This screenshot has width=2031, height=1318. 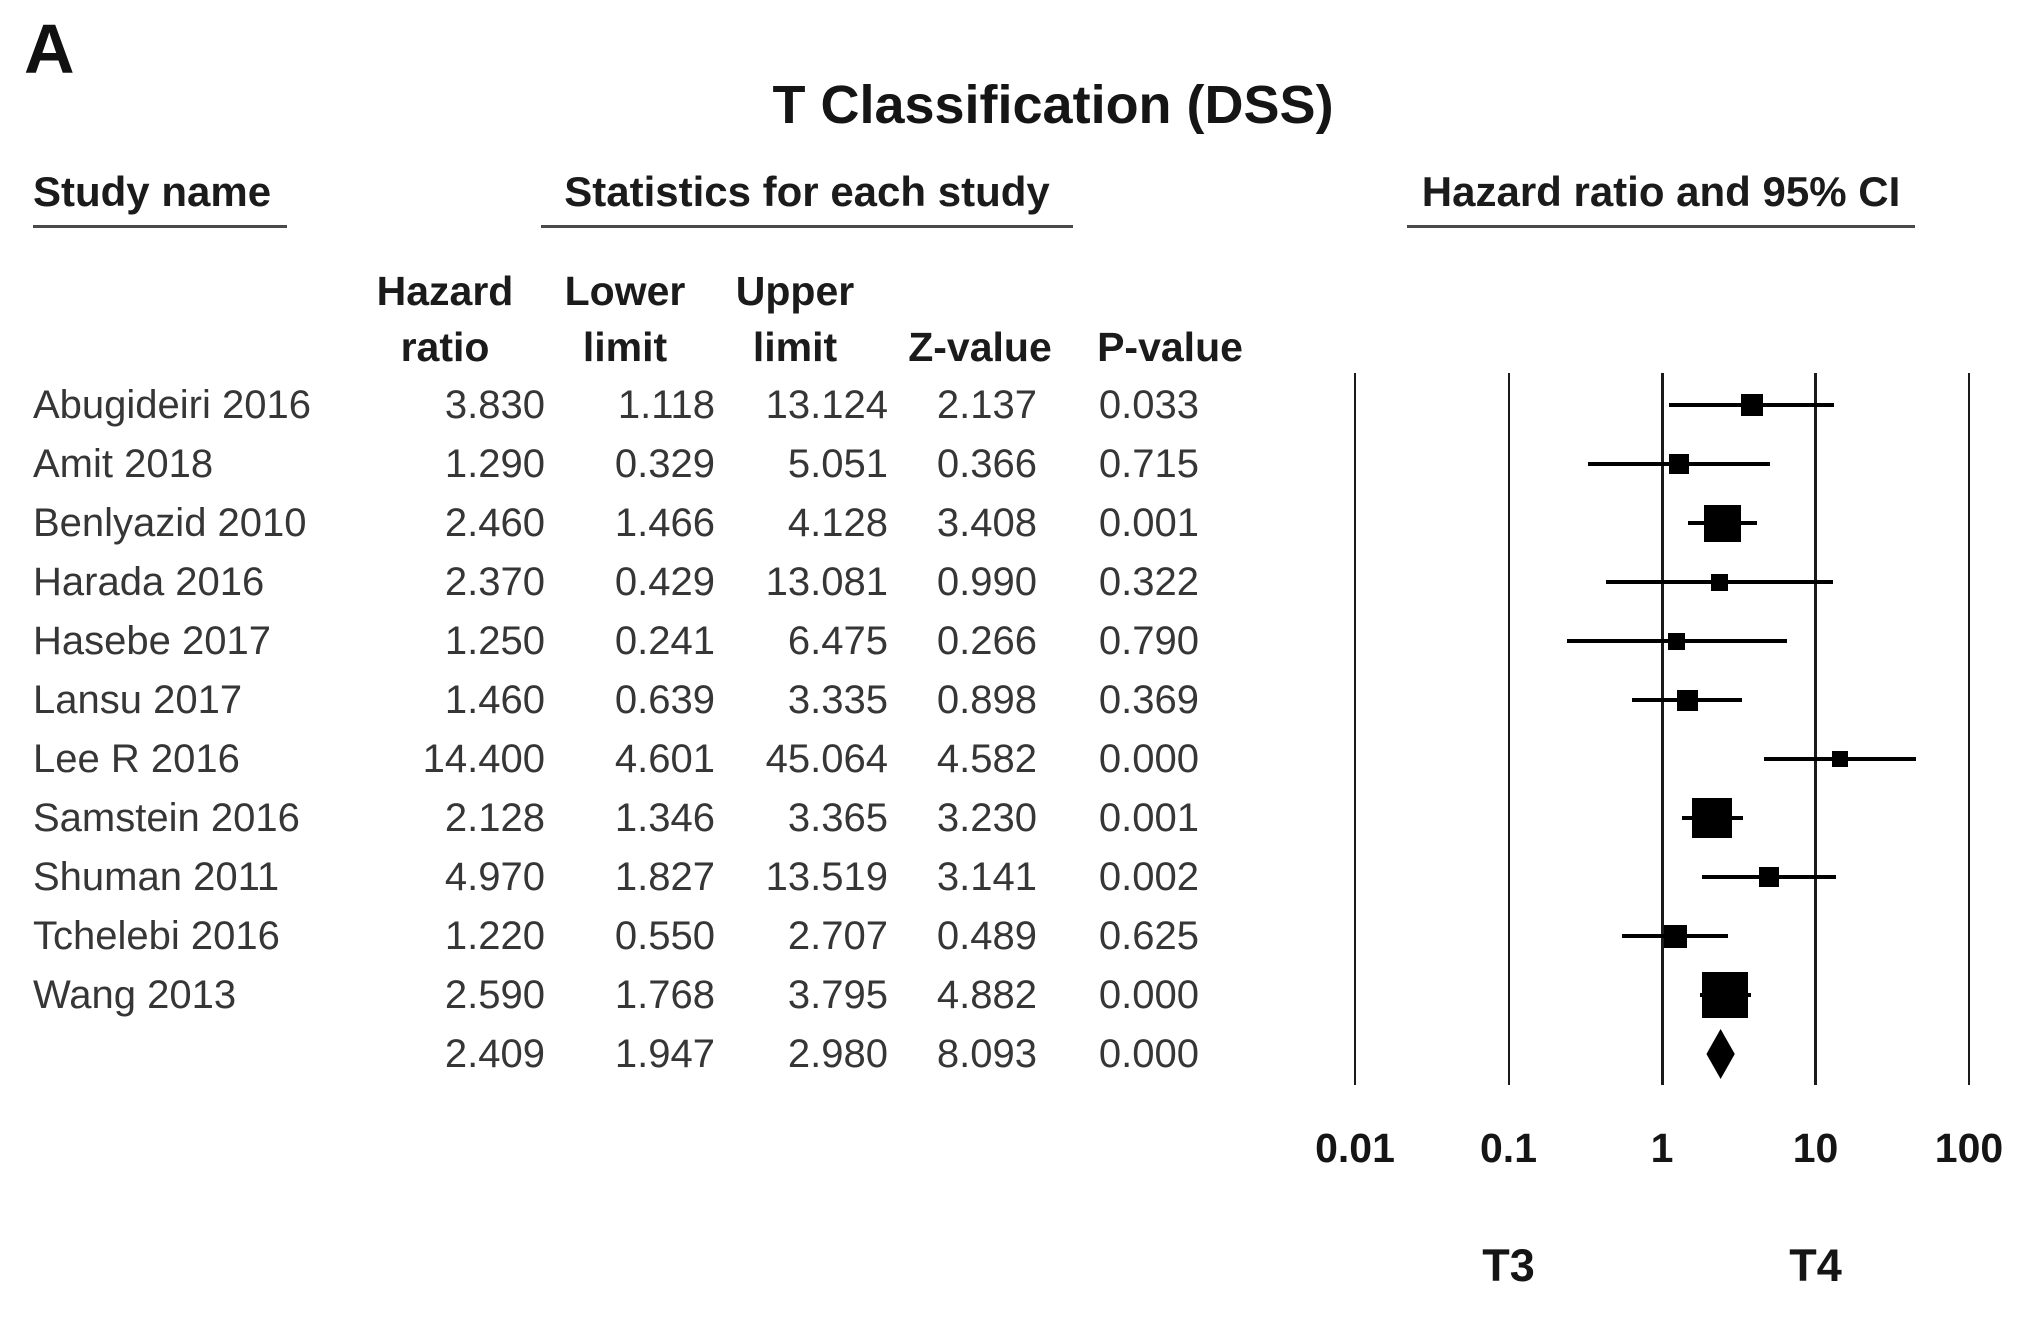 What do you see at coordinates (483, 759) in the screenshot?
I see `hazard-ratio-cell: 14.400` at bounding box center [483, 759].